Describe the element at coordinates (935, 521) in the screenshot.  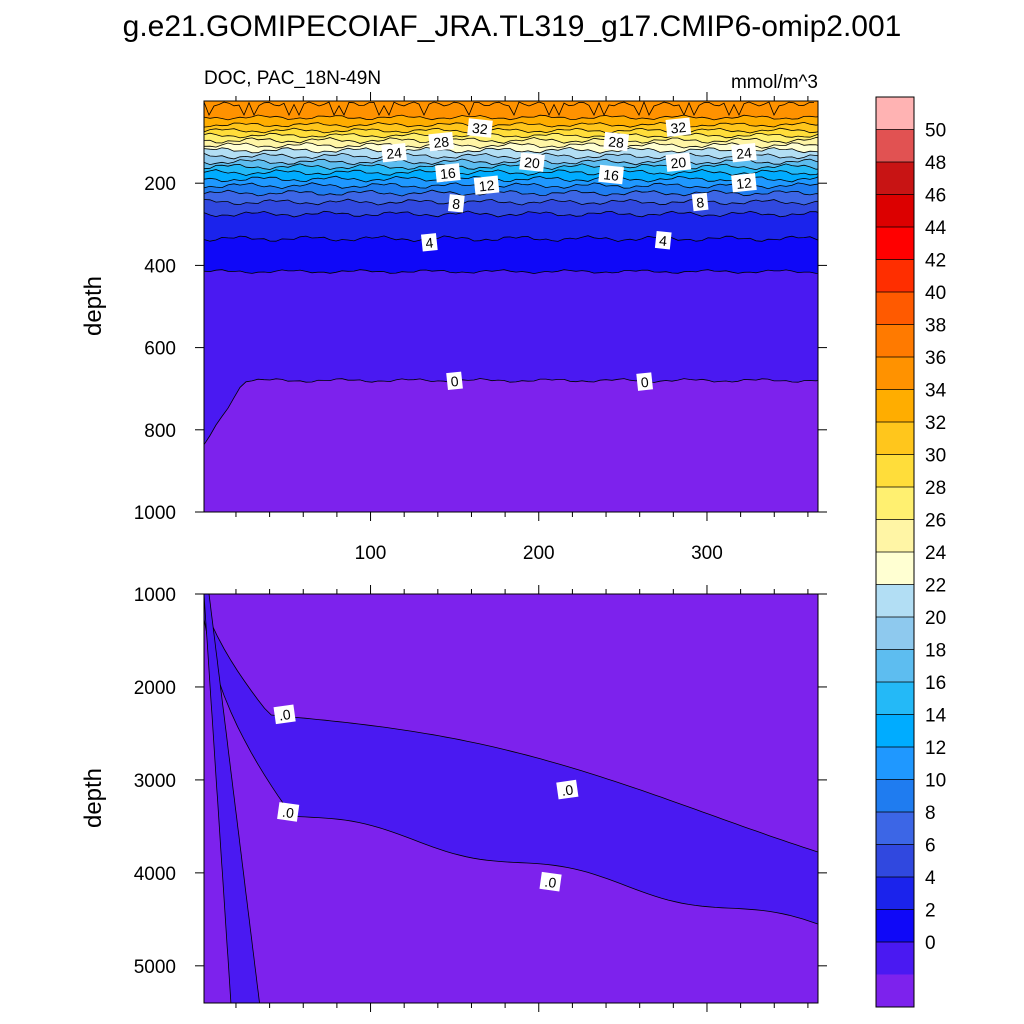
I see `colorbar-label: 26` at that location.